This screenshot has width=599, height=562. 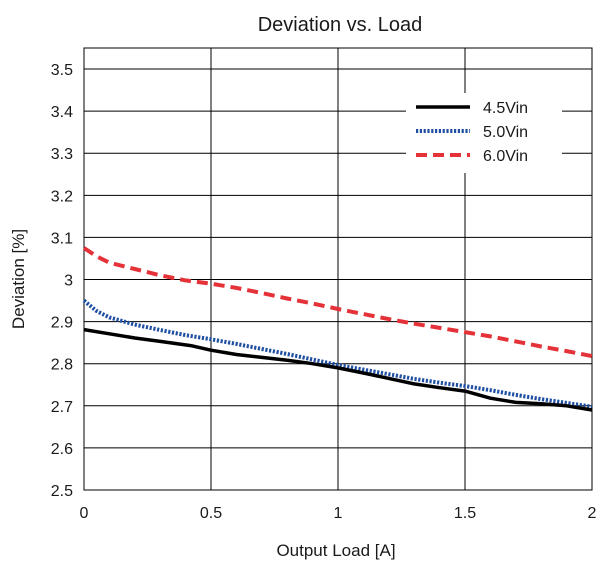 What do you see at coordinates (62, 323) in the screenshot?
I see `y-tick-label: 2.9` at bounding box center [62, 323].